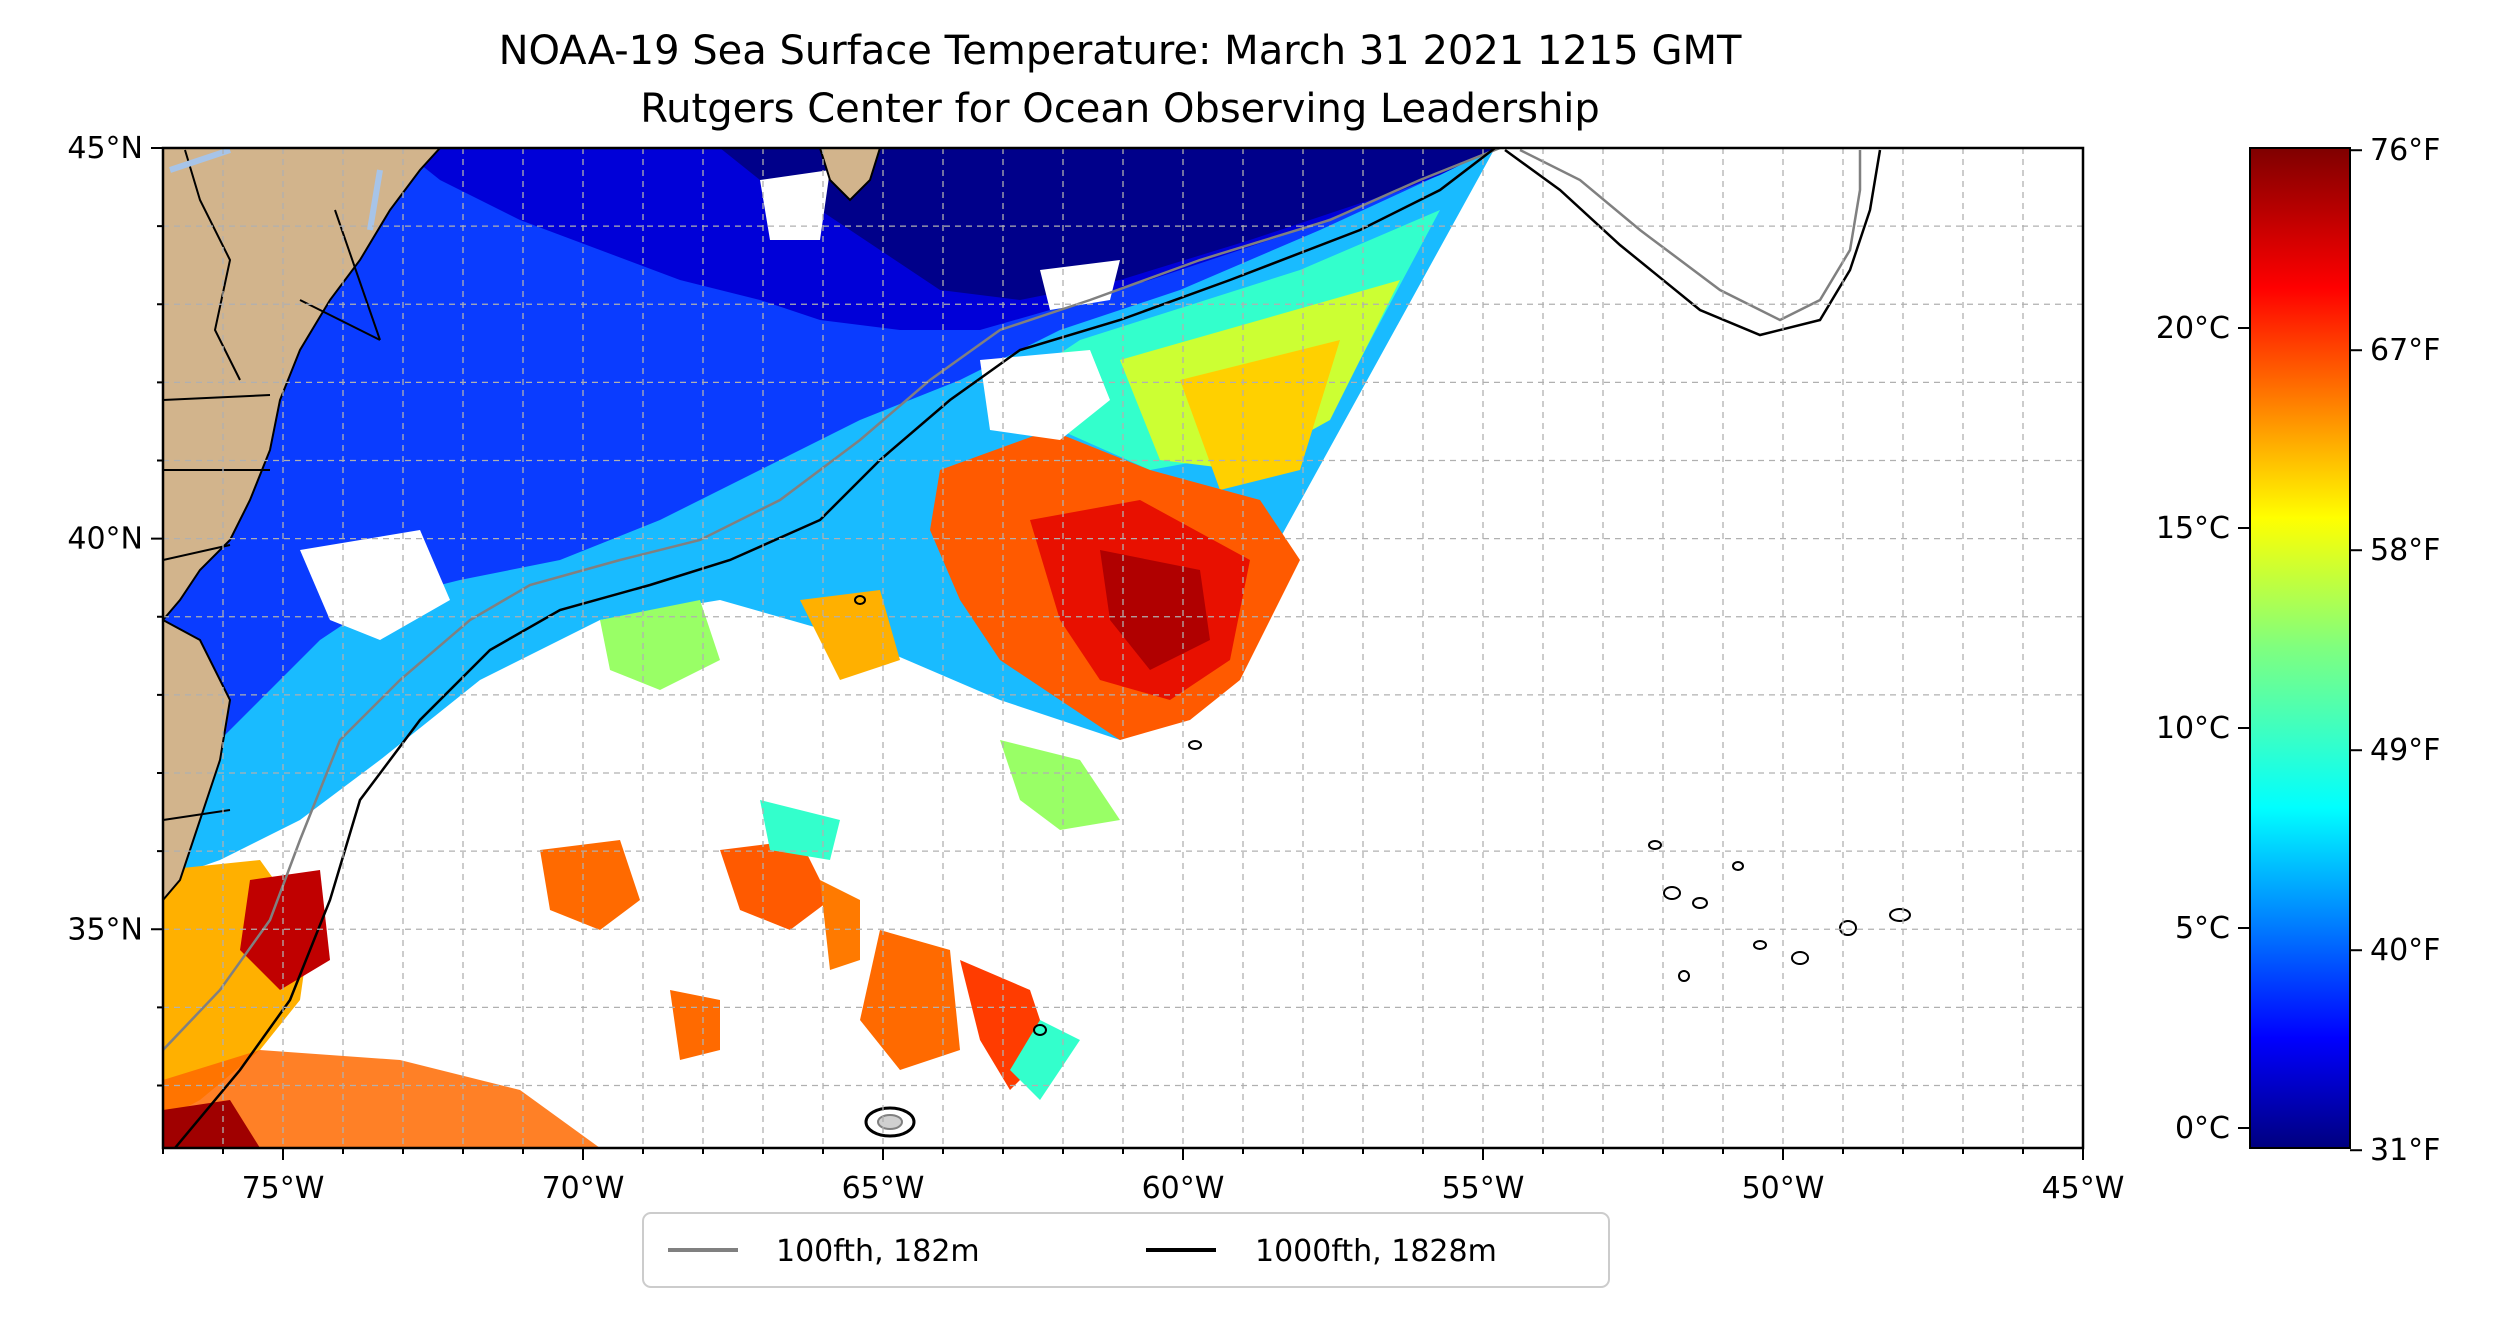  Describe the element at coordinates (283, 1188) in the screenshot. I see `x-tick-label: 75°W` at that location.